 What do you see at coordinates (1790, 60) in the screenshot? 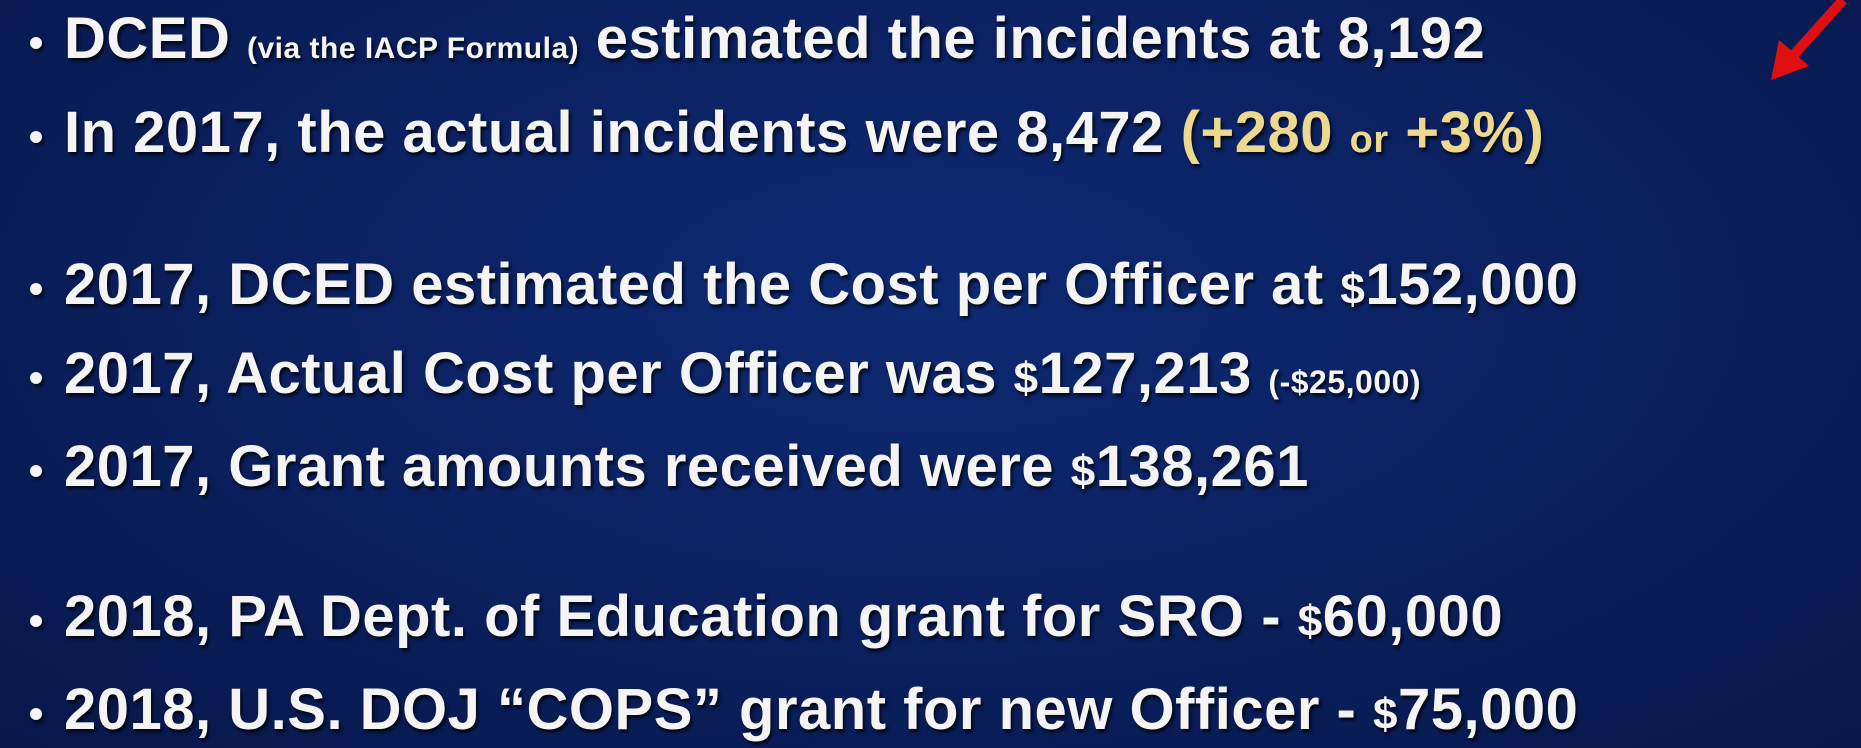
I see `arrow-head` at bounding box center [1790, 60].